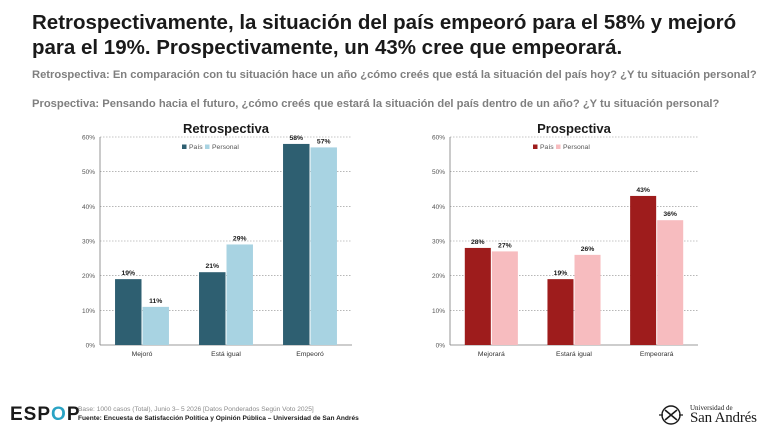 The width and height of the screenshot is (770, 429). I want to click on chart-1-data-label: 29%, so click(240, 238).